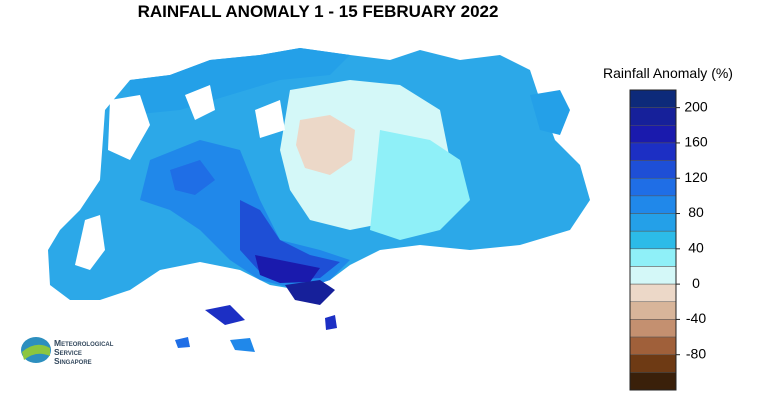 Image resolution: width=760 pixels, height=408 pixels. I want to click on logo-text: Service, so click(68, 352).